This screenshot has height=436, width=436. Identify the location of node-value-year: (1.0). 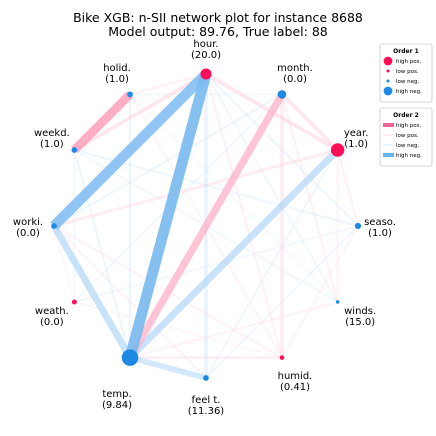
(356, 144).